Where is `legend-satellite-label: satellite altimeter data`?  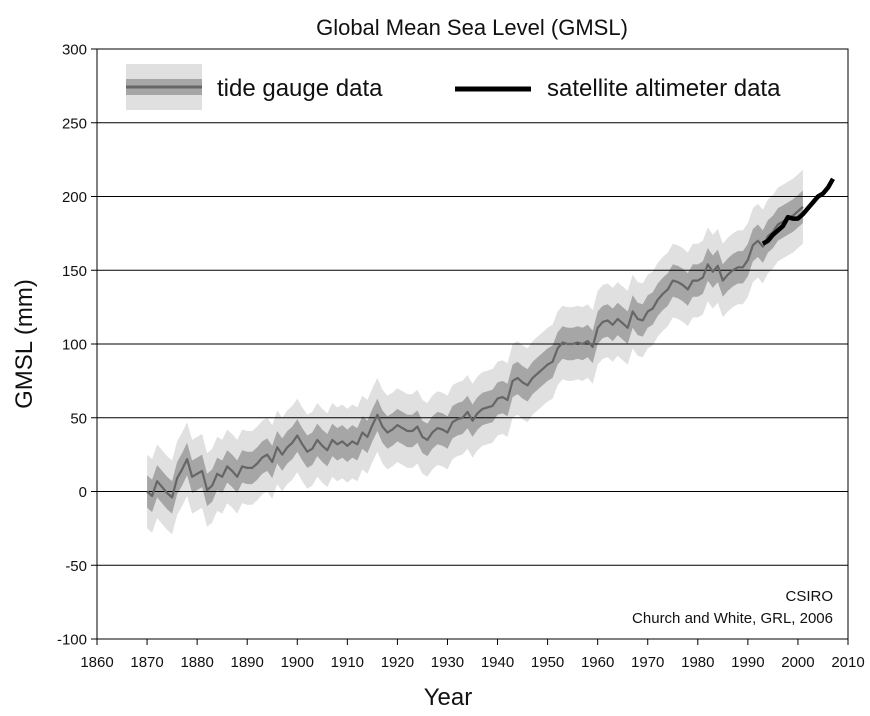 legend-satellite-label: satellite altimeter data is located at coordinates (664, 88).